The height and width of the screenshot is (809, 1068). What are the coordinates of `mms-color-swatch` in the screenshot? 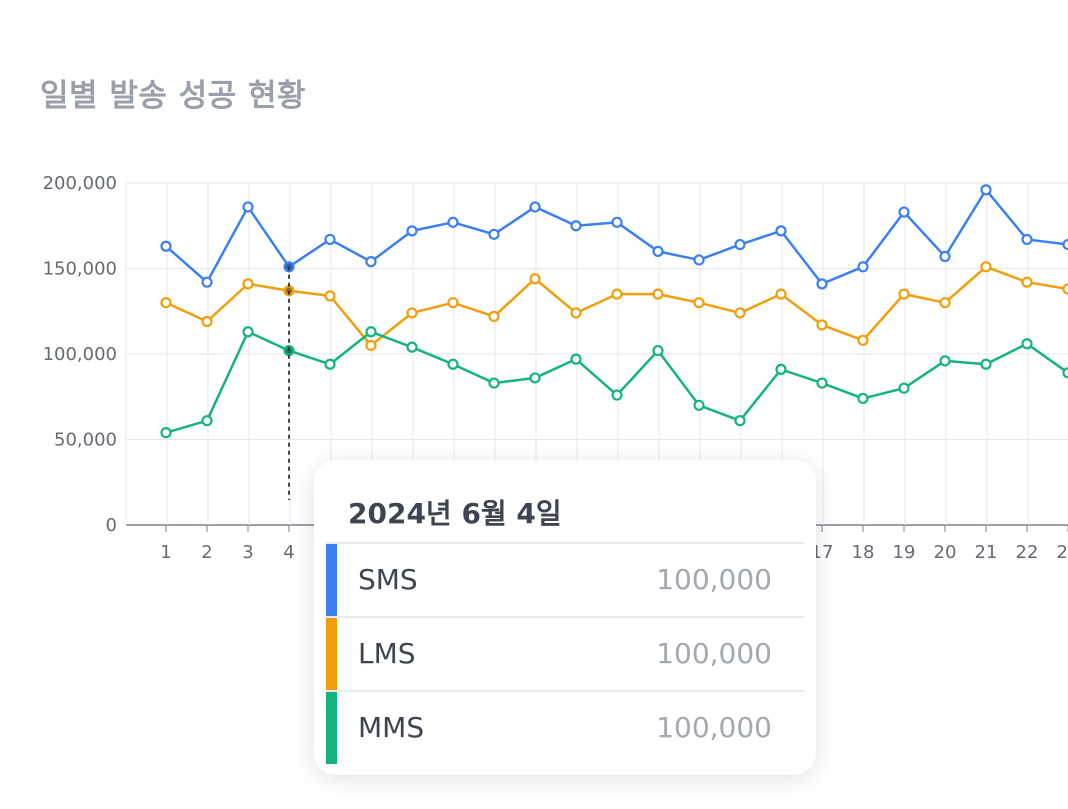 It's located at (331, 728).